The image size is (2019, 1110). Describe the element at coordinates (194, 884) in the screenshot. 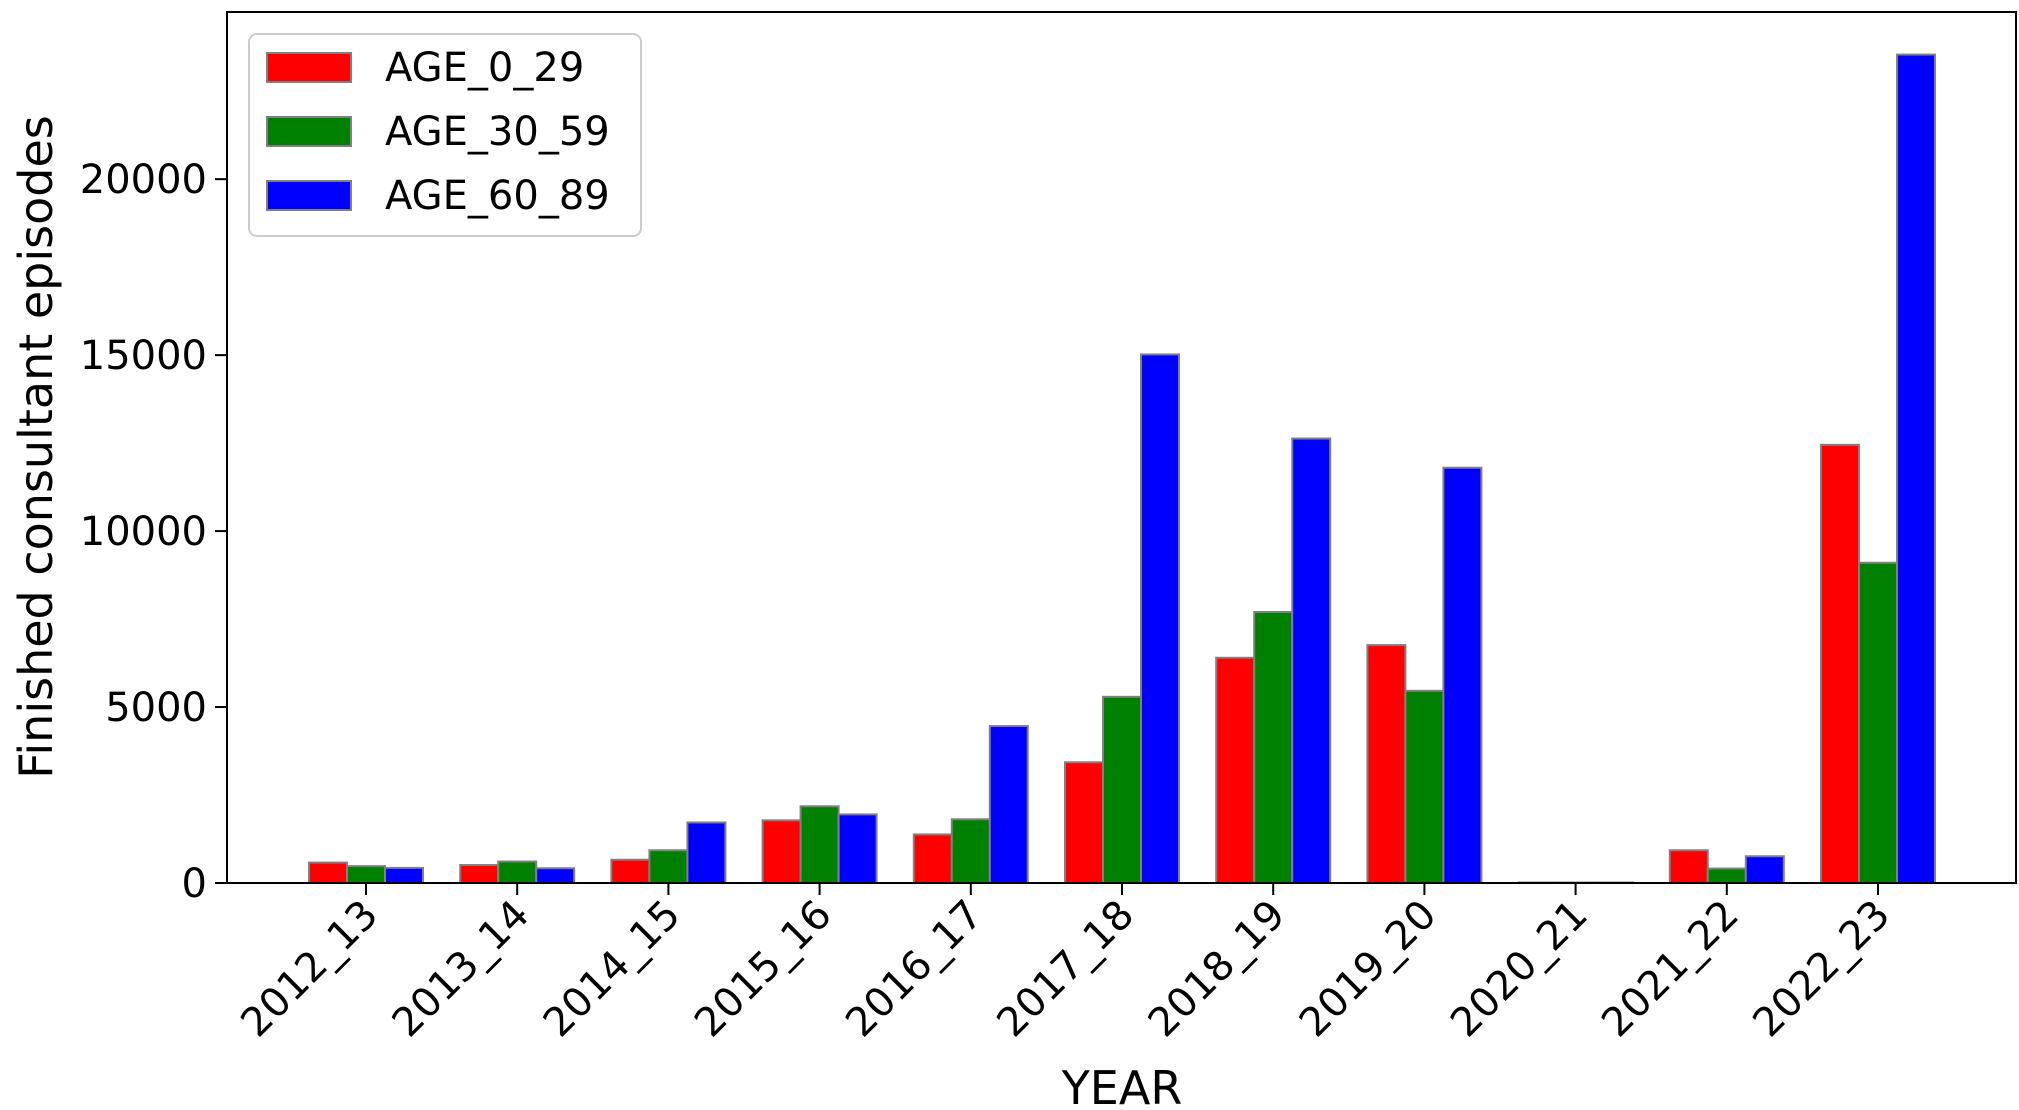

I see `y-tick-label: 0` at that location.